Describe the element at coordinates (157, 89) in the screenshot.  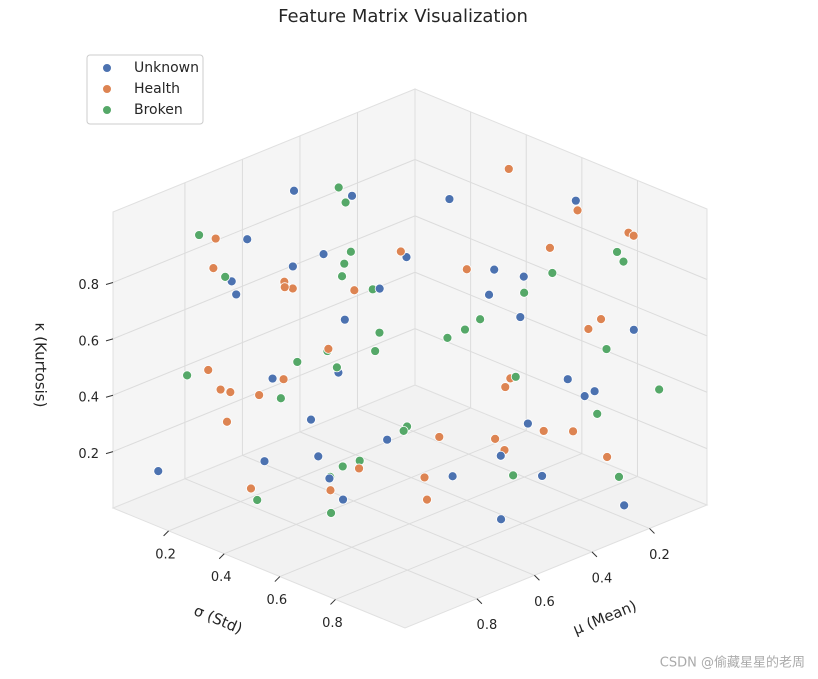
I see `legend-label: Health` at that location.